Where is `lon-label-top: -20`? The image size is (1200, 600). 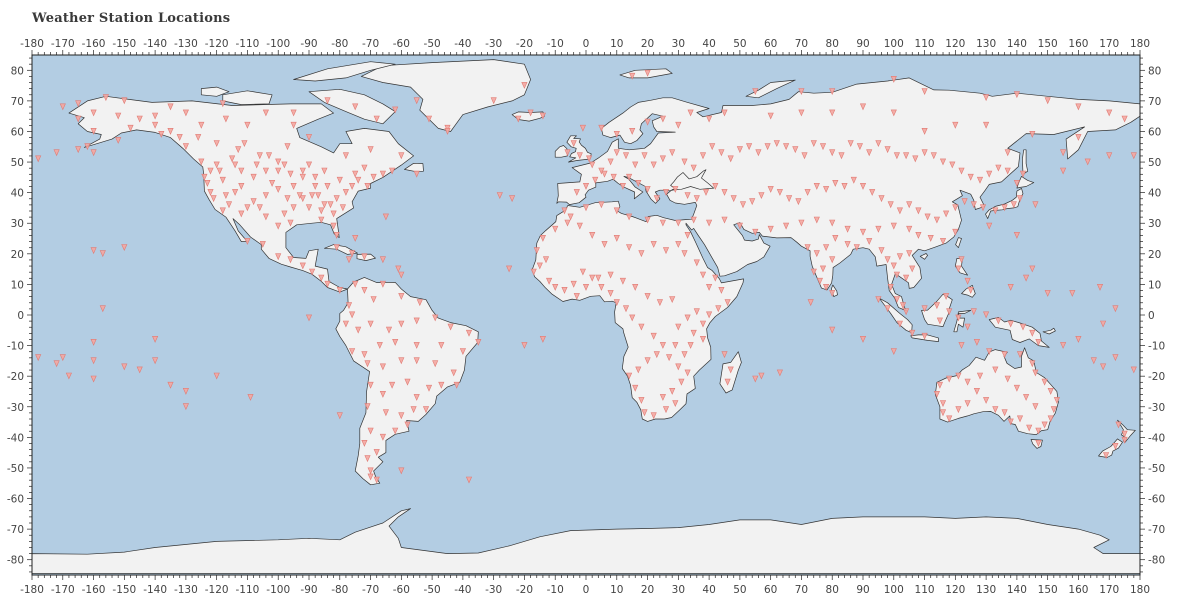 lon-label-top: -20 is located at coordinates (524, 44).